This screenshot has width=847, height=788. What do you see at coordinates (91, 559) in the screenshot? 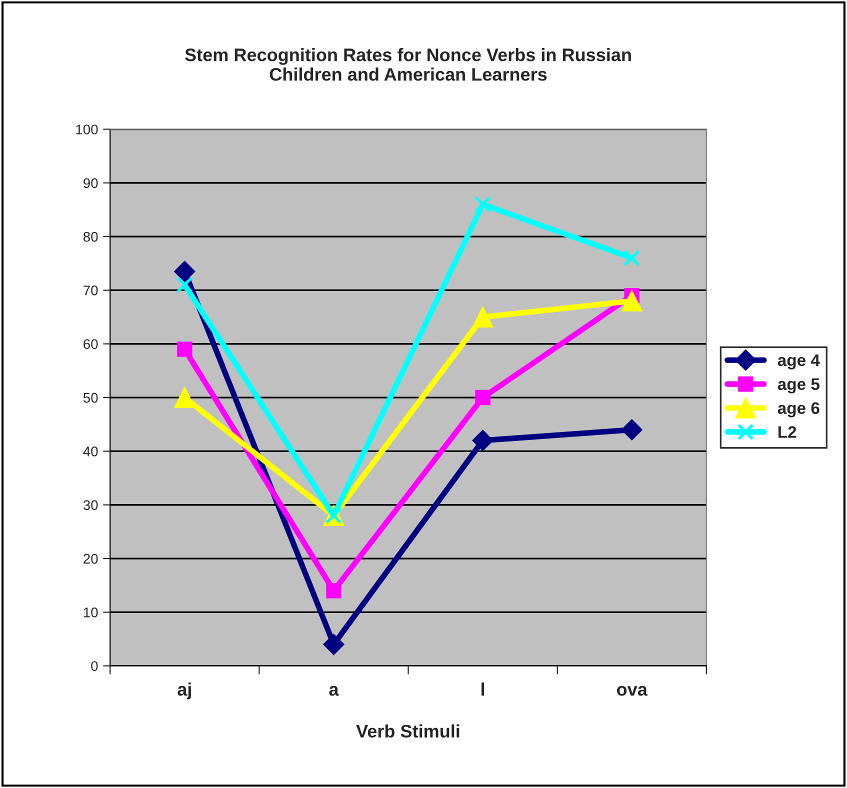
I see `y-tick-label: 20` at bounding box center [91, 559].